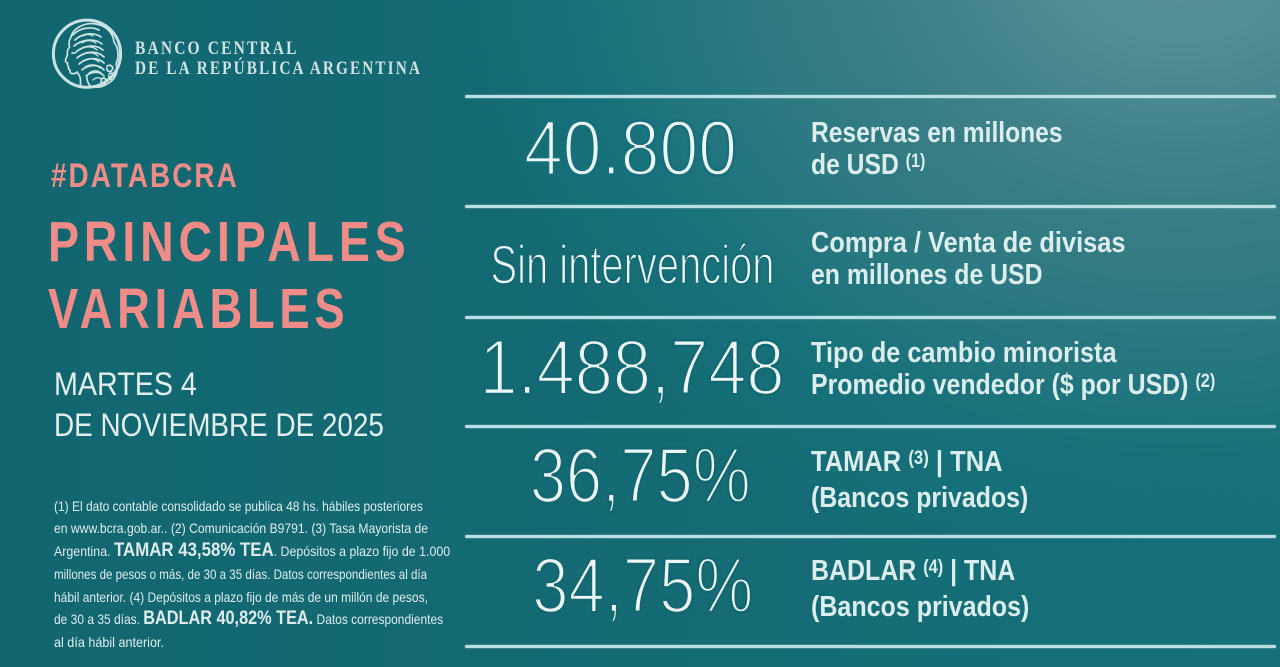 The width and height of the screenshot is (1280, 667). Describe the element at coordinates (640, 475) in the screenshot. I see `svg-text: 36,75%` at that location.